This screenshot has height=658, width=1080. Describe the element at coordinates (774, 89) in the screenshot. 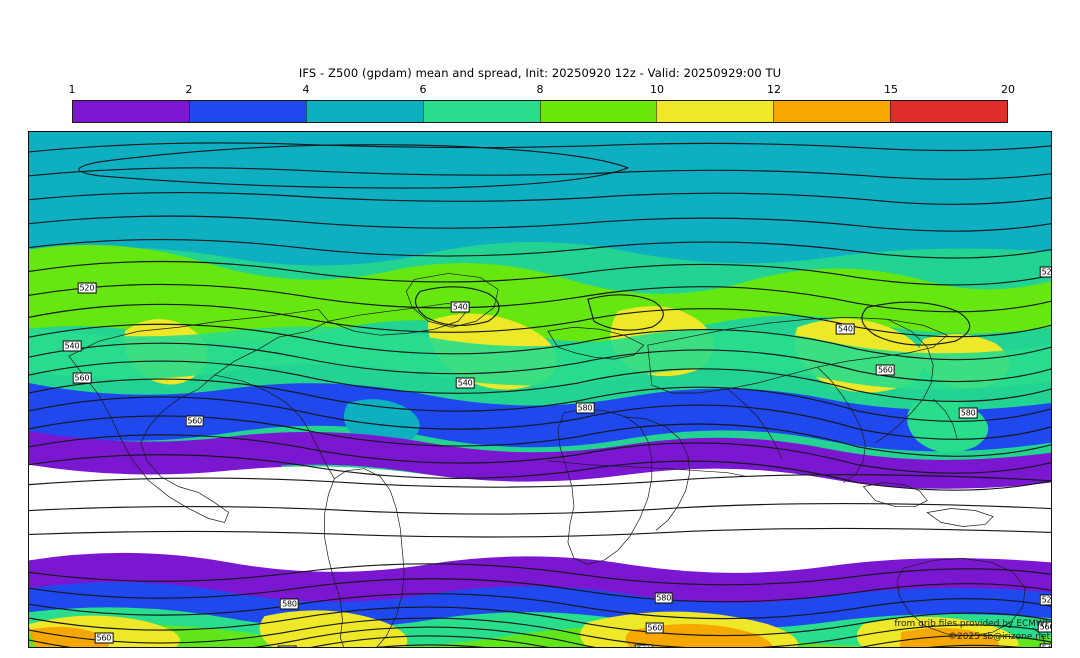

I see `colorbar-tick-12: 12` at that location.